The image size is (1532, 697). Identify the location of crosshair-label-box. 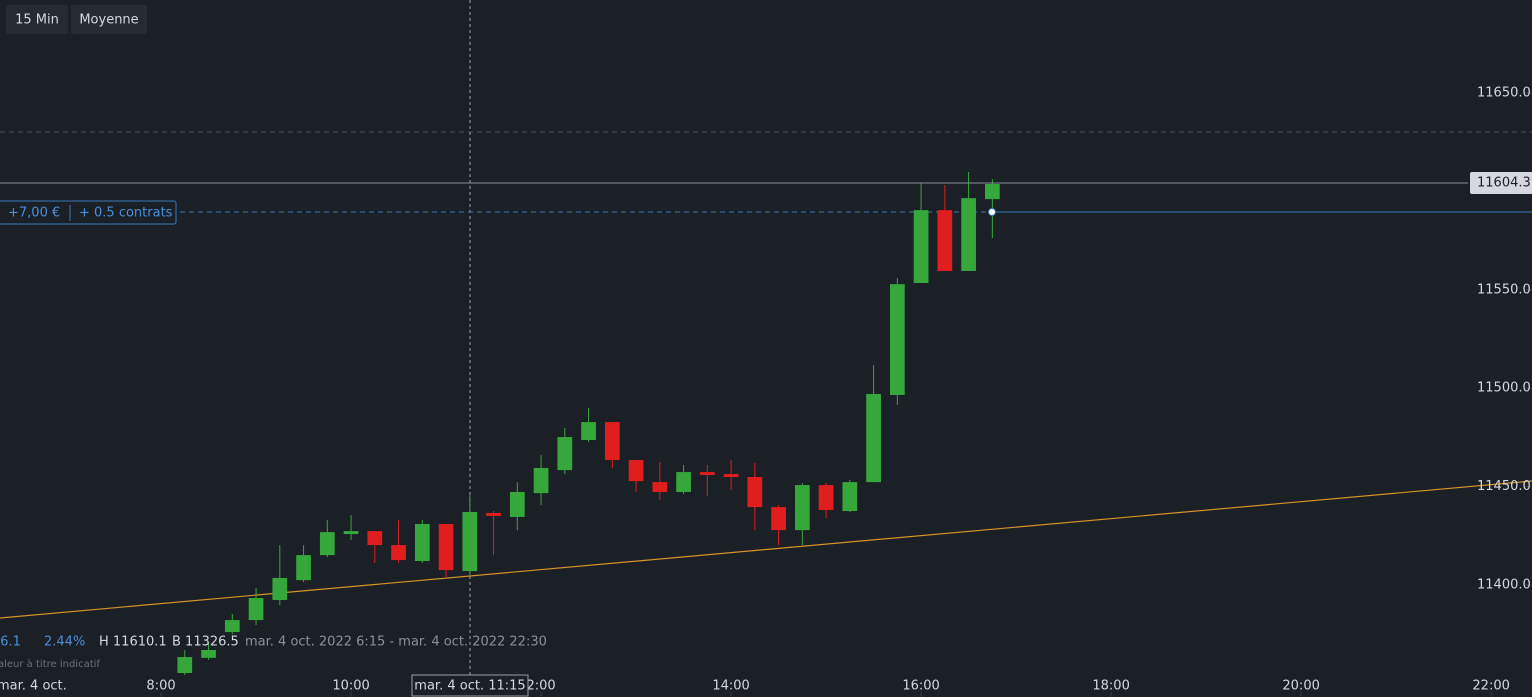
(470, 685).